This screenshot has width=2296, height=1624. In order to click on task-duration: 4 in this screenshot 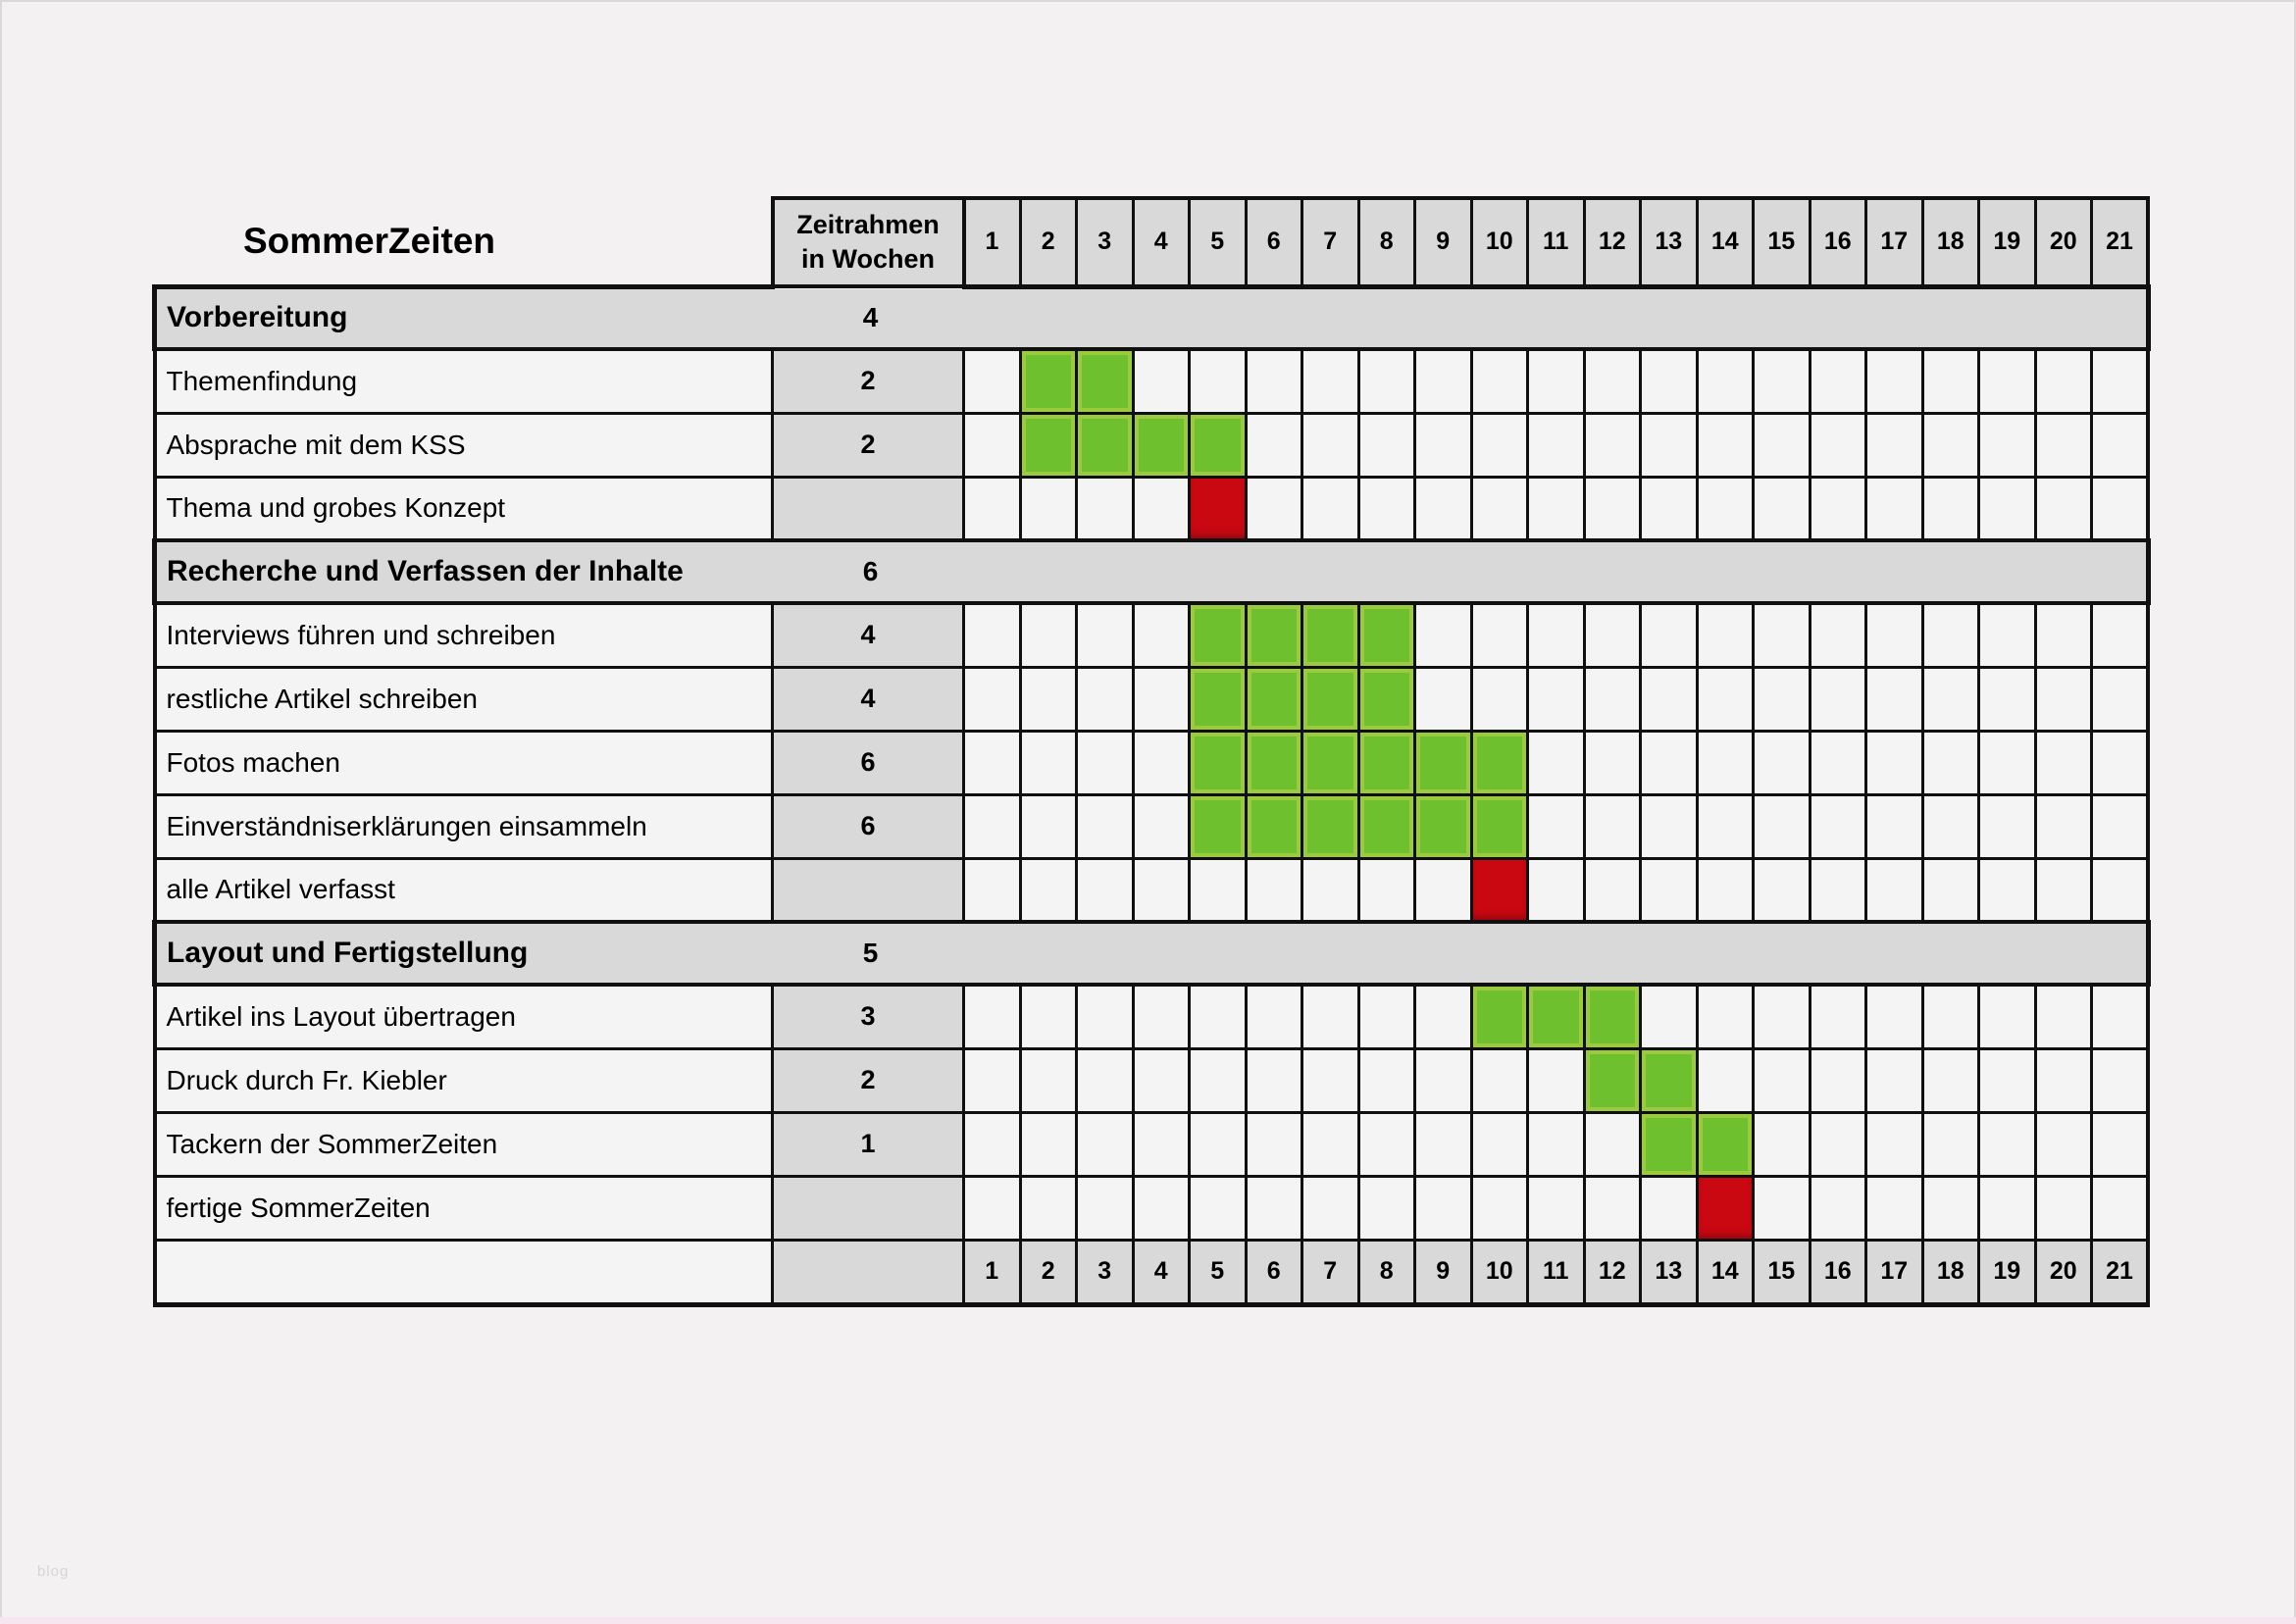, I will do `click(868, 635)`.